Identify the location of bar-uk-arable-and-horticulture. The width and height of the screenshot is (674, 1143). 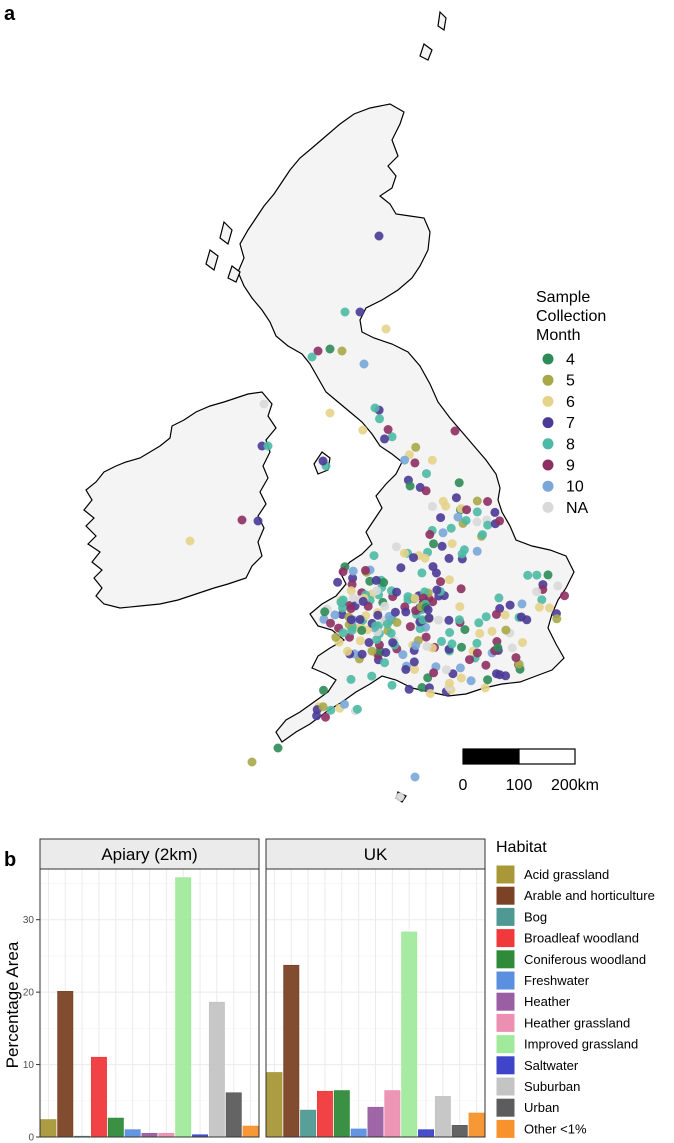
(291, 1051).